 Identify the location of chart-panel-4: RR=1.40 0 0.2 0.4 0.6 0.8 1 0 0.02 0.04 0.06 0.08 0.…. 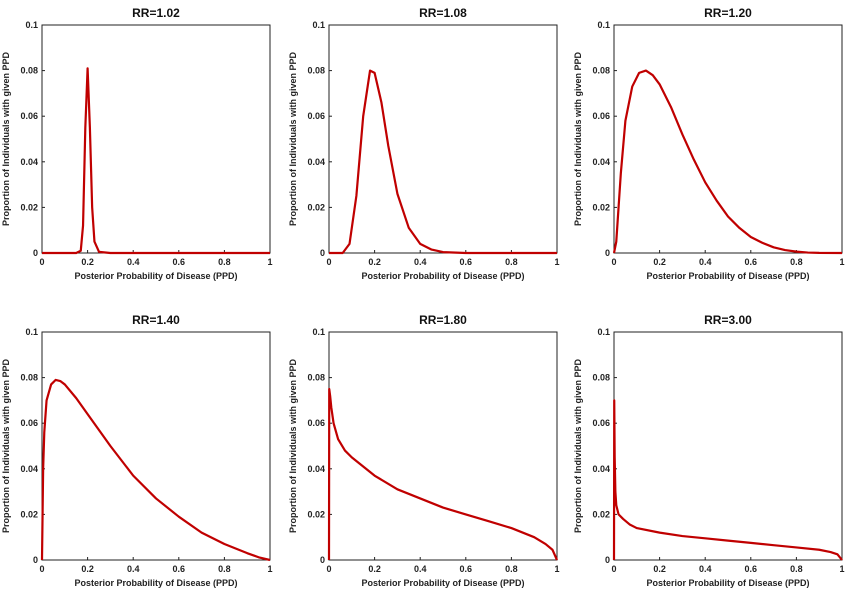
(137, 450).